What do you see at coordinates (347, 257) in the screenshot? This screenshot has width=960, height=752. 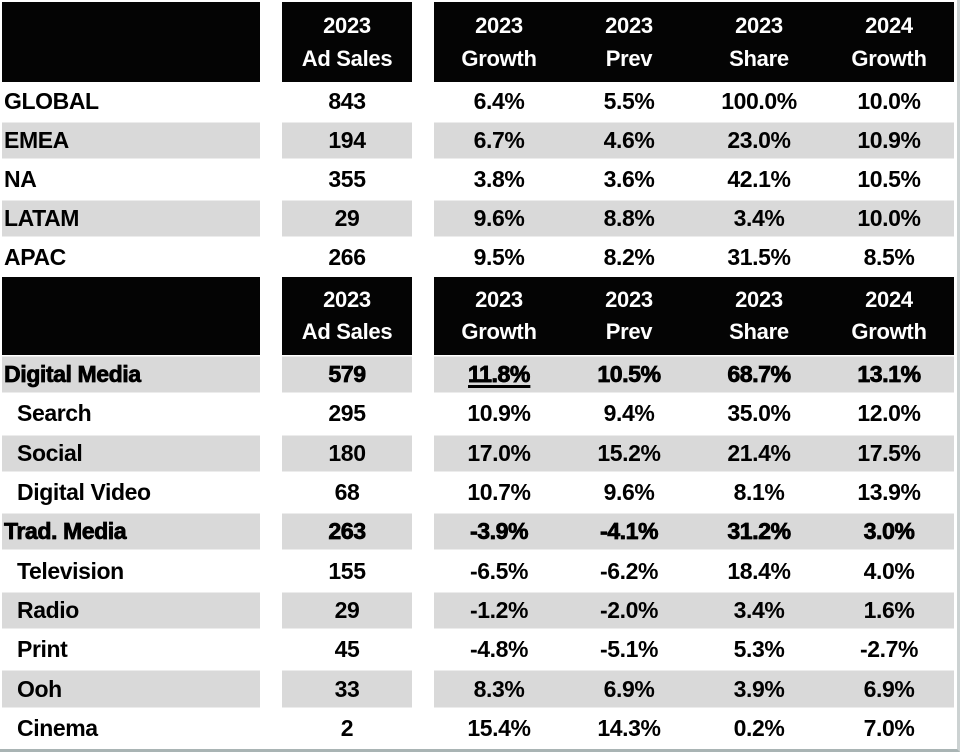 I see `ad-sales-value: 266` at bounding box center [347, 257].